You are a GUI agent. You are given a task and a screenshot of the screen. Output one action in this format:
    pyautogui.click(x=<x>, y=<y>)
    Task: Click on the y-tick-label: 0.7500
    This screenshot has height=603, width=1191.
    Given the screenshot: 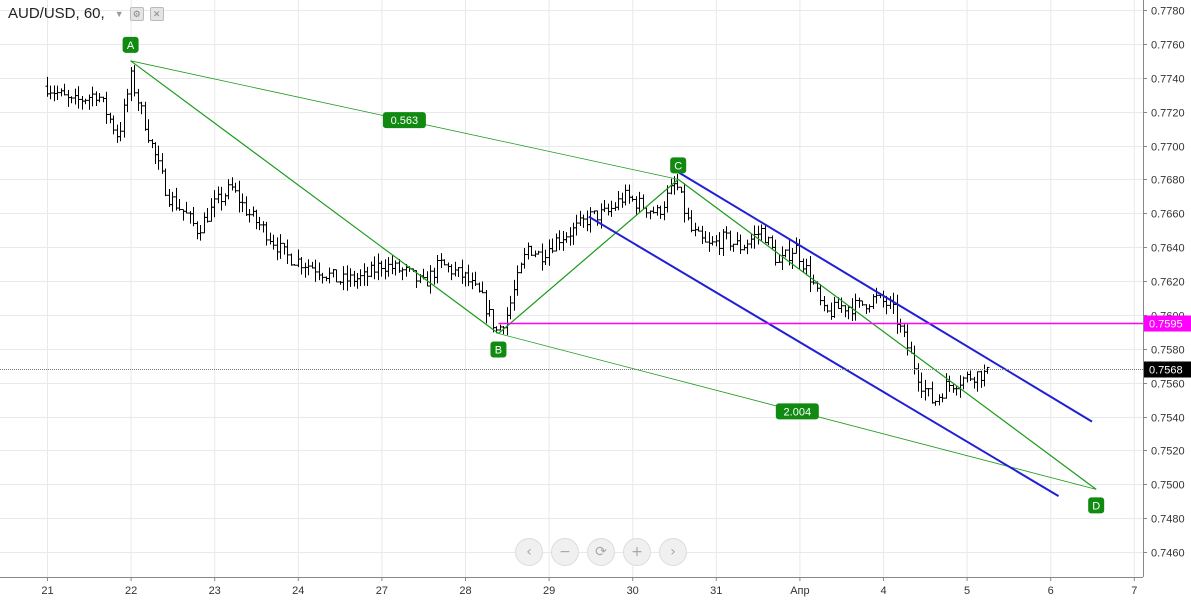 What is the action you would take?
    pyautogui.click(x=1168, y=486)
    